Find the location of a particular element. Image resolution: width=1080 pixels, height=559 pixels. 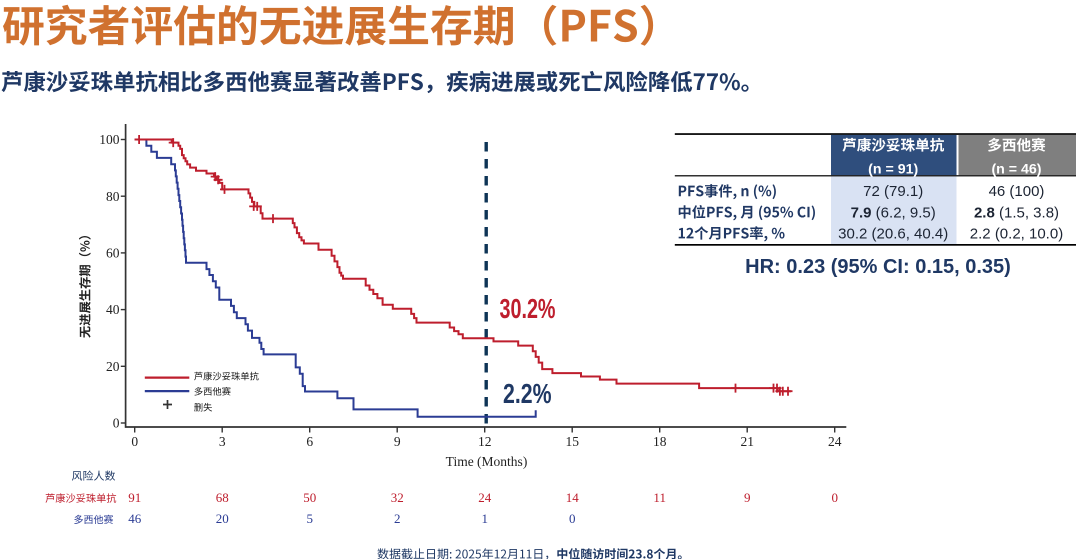

svg-text: HR: 0.23 (95% CI: 0.15, 0.35) is located at coordinates (878, 267).